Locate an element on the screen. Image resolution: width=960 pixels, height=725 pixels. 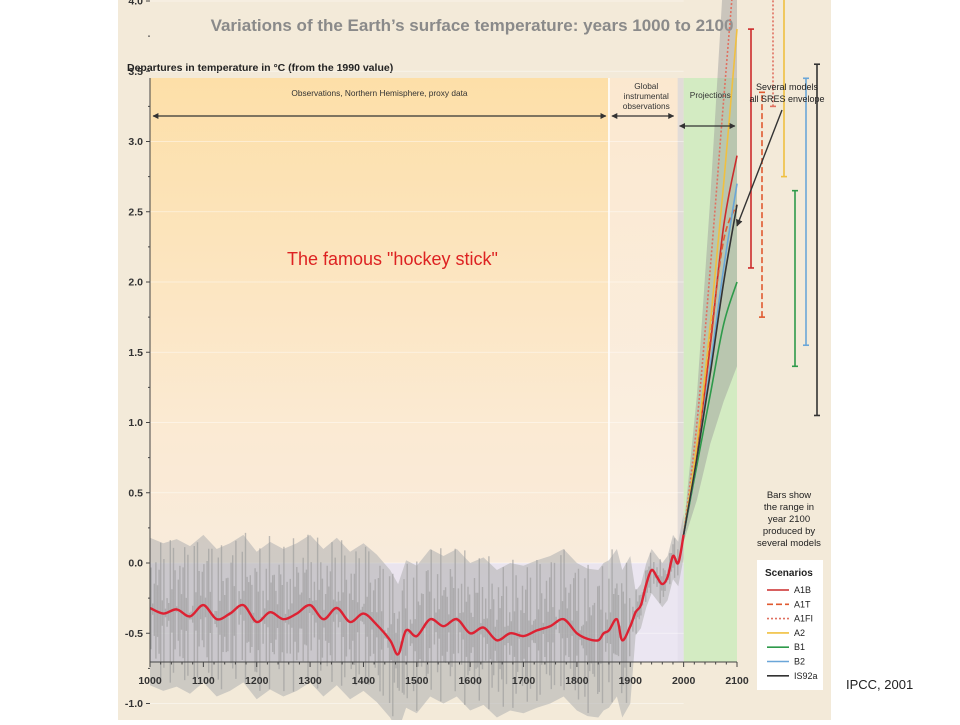
envelope-arrow is located at coordinates (759, 168).